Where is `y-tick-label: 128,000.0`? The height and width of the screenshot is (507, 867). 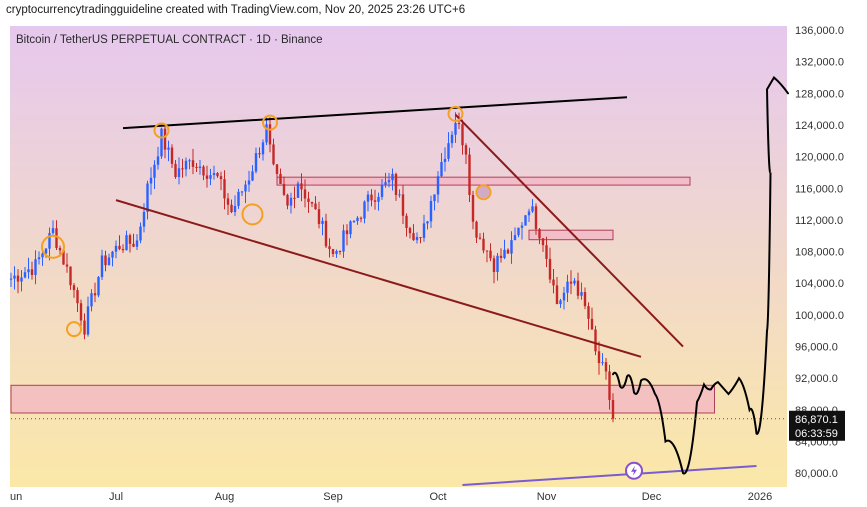
y-tick-label: 128,000.0 is located at coordinates (819, 94).